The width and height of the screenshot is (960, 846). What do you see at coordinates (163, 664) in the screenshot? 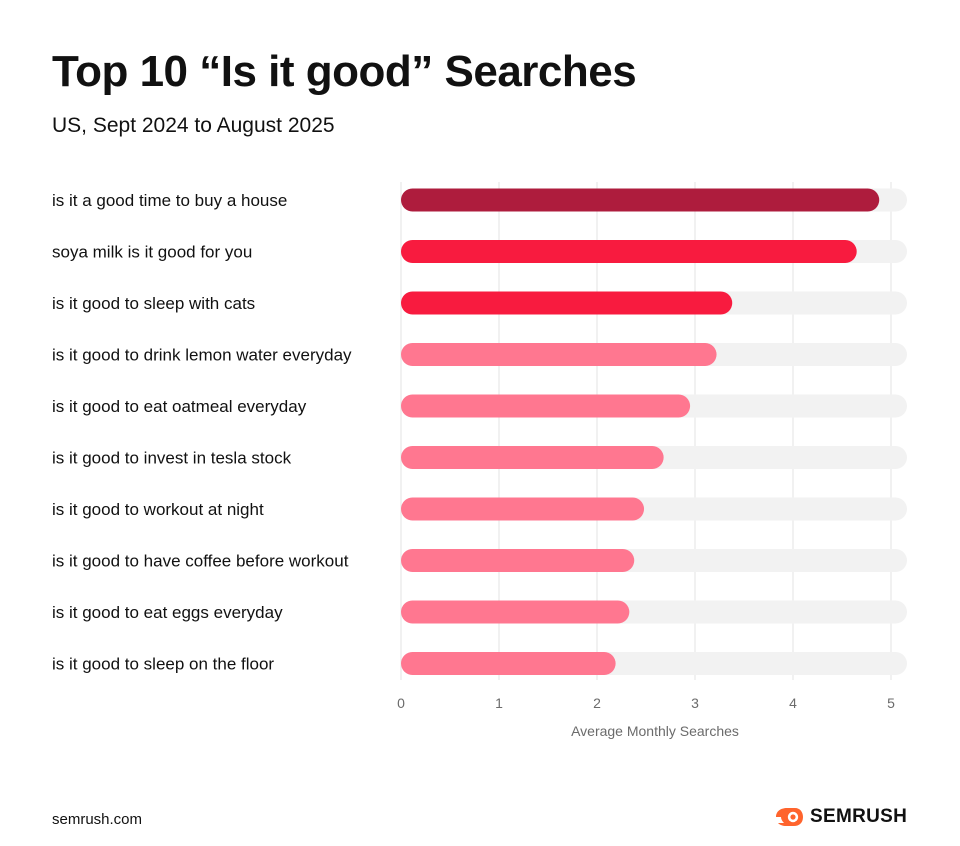
I see `category-label: is it good to sleep on the floor` at bounding box center [163, 664].